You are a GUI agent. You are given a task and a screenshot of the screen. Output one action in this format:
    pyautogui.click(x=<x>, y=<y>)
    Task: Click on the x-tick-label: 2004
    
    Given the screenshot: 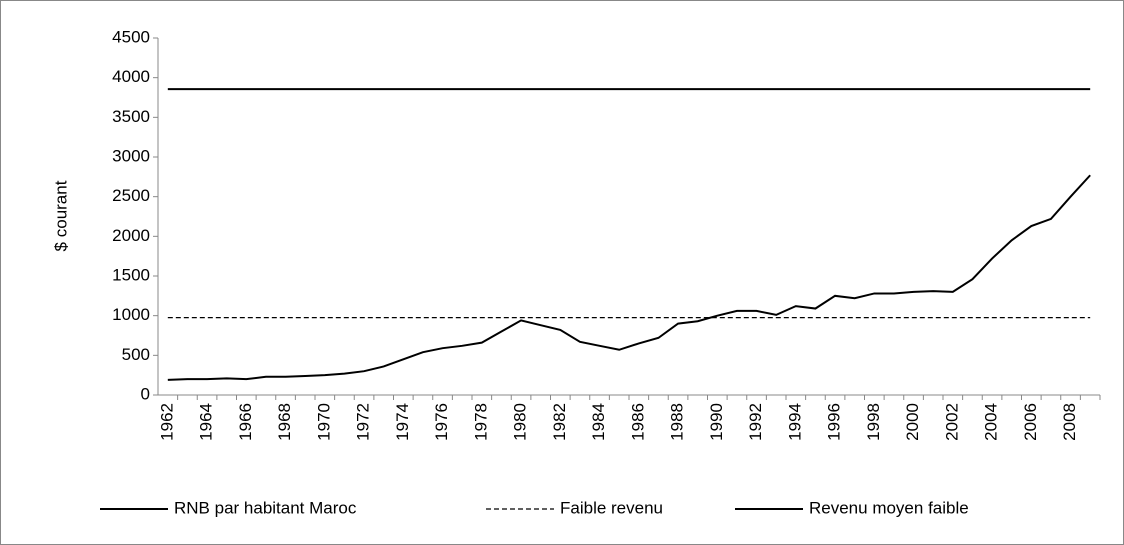 What is the action you would take?
    pyautogui.click(x=991, y=422)
    